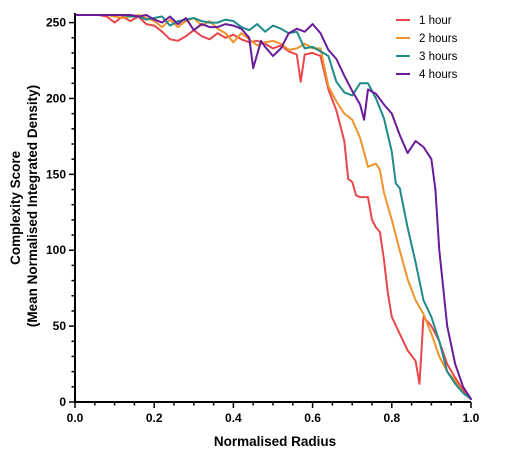 The image size is (509, 461). Describe the element at coordinates (60, 326) in the screenshot. I see `y-tick-label: 50` at that location.